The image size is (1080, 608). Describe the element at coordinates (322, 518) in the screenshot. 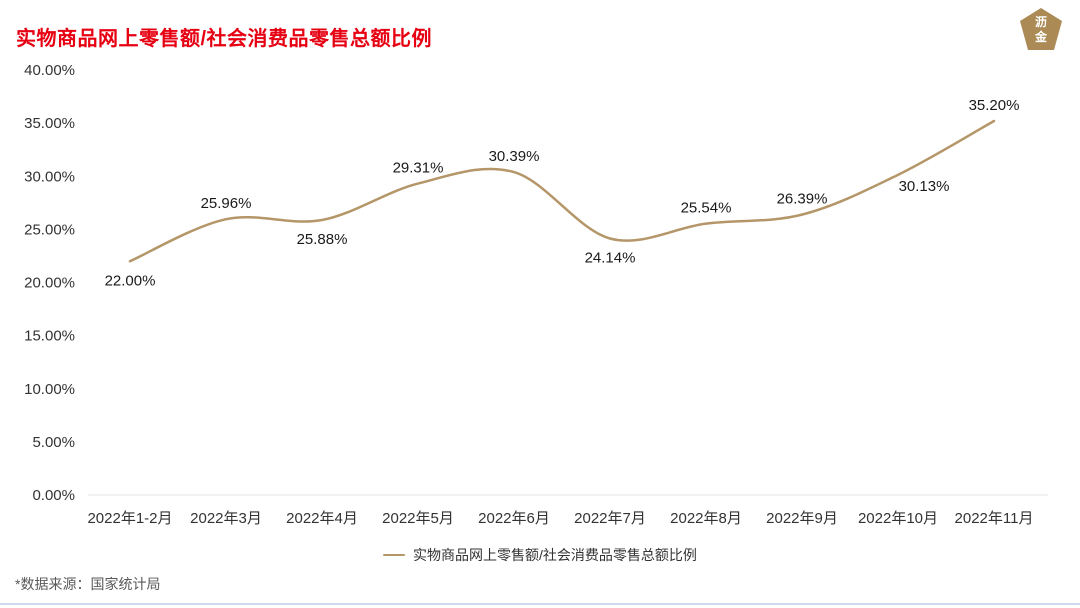

I see `x-axis-tick-label: 2022年4月` at that location.